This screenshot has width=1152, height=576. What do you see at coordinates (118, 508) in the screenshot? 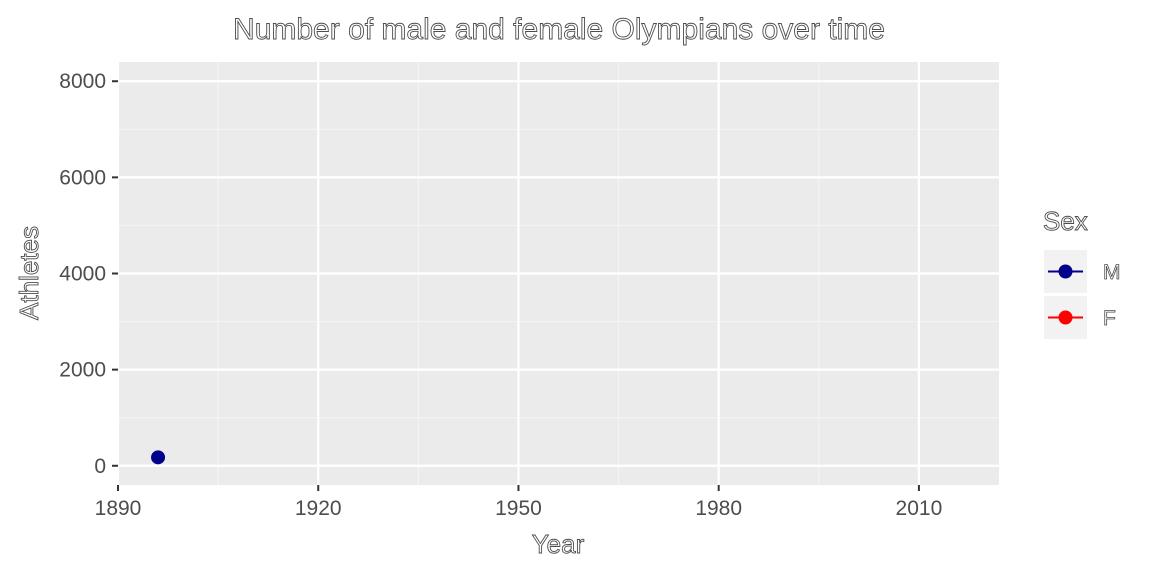
I see `x-tick-label: 1890` at bounding box center [118, 508].